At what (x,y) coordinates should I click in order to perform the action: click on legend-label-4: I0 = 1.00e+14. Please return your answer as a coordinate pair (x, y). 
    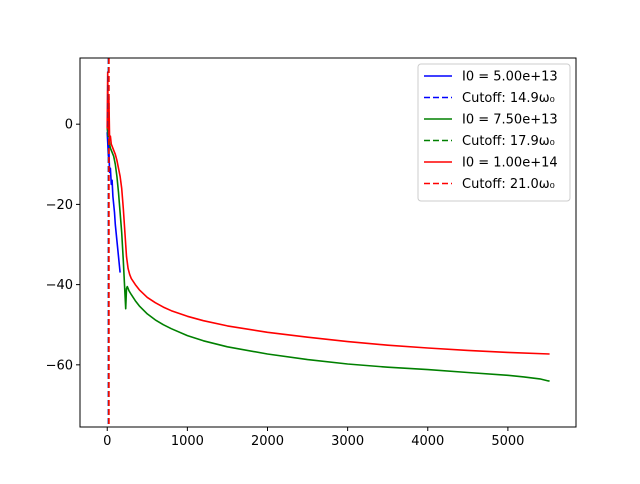
    Looking at the image, I should click on (510, 163).